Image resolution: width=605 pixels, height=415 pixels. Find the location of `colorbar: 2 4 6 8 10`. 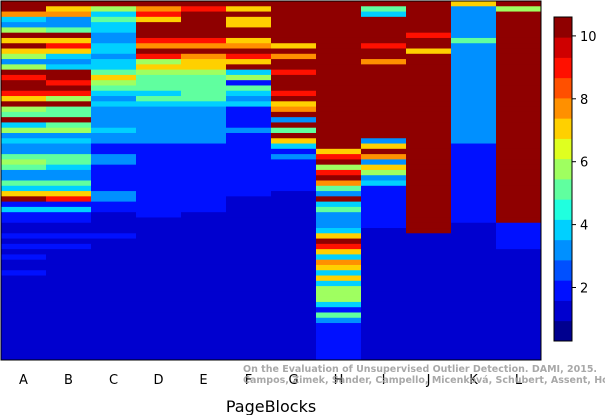

colorbar: 2 4 6 8 10 is located at coordinates (575, 179).